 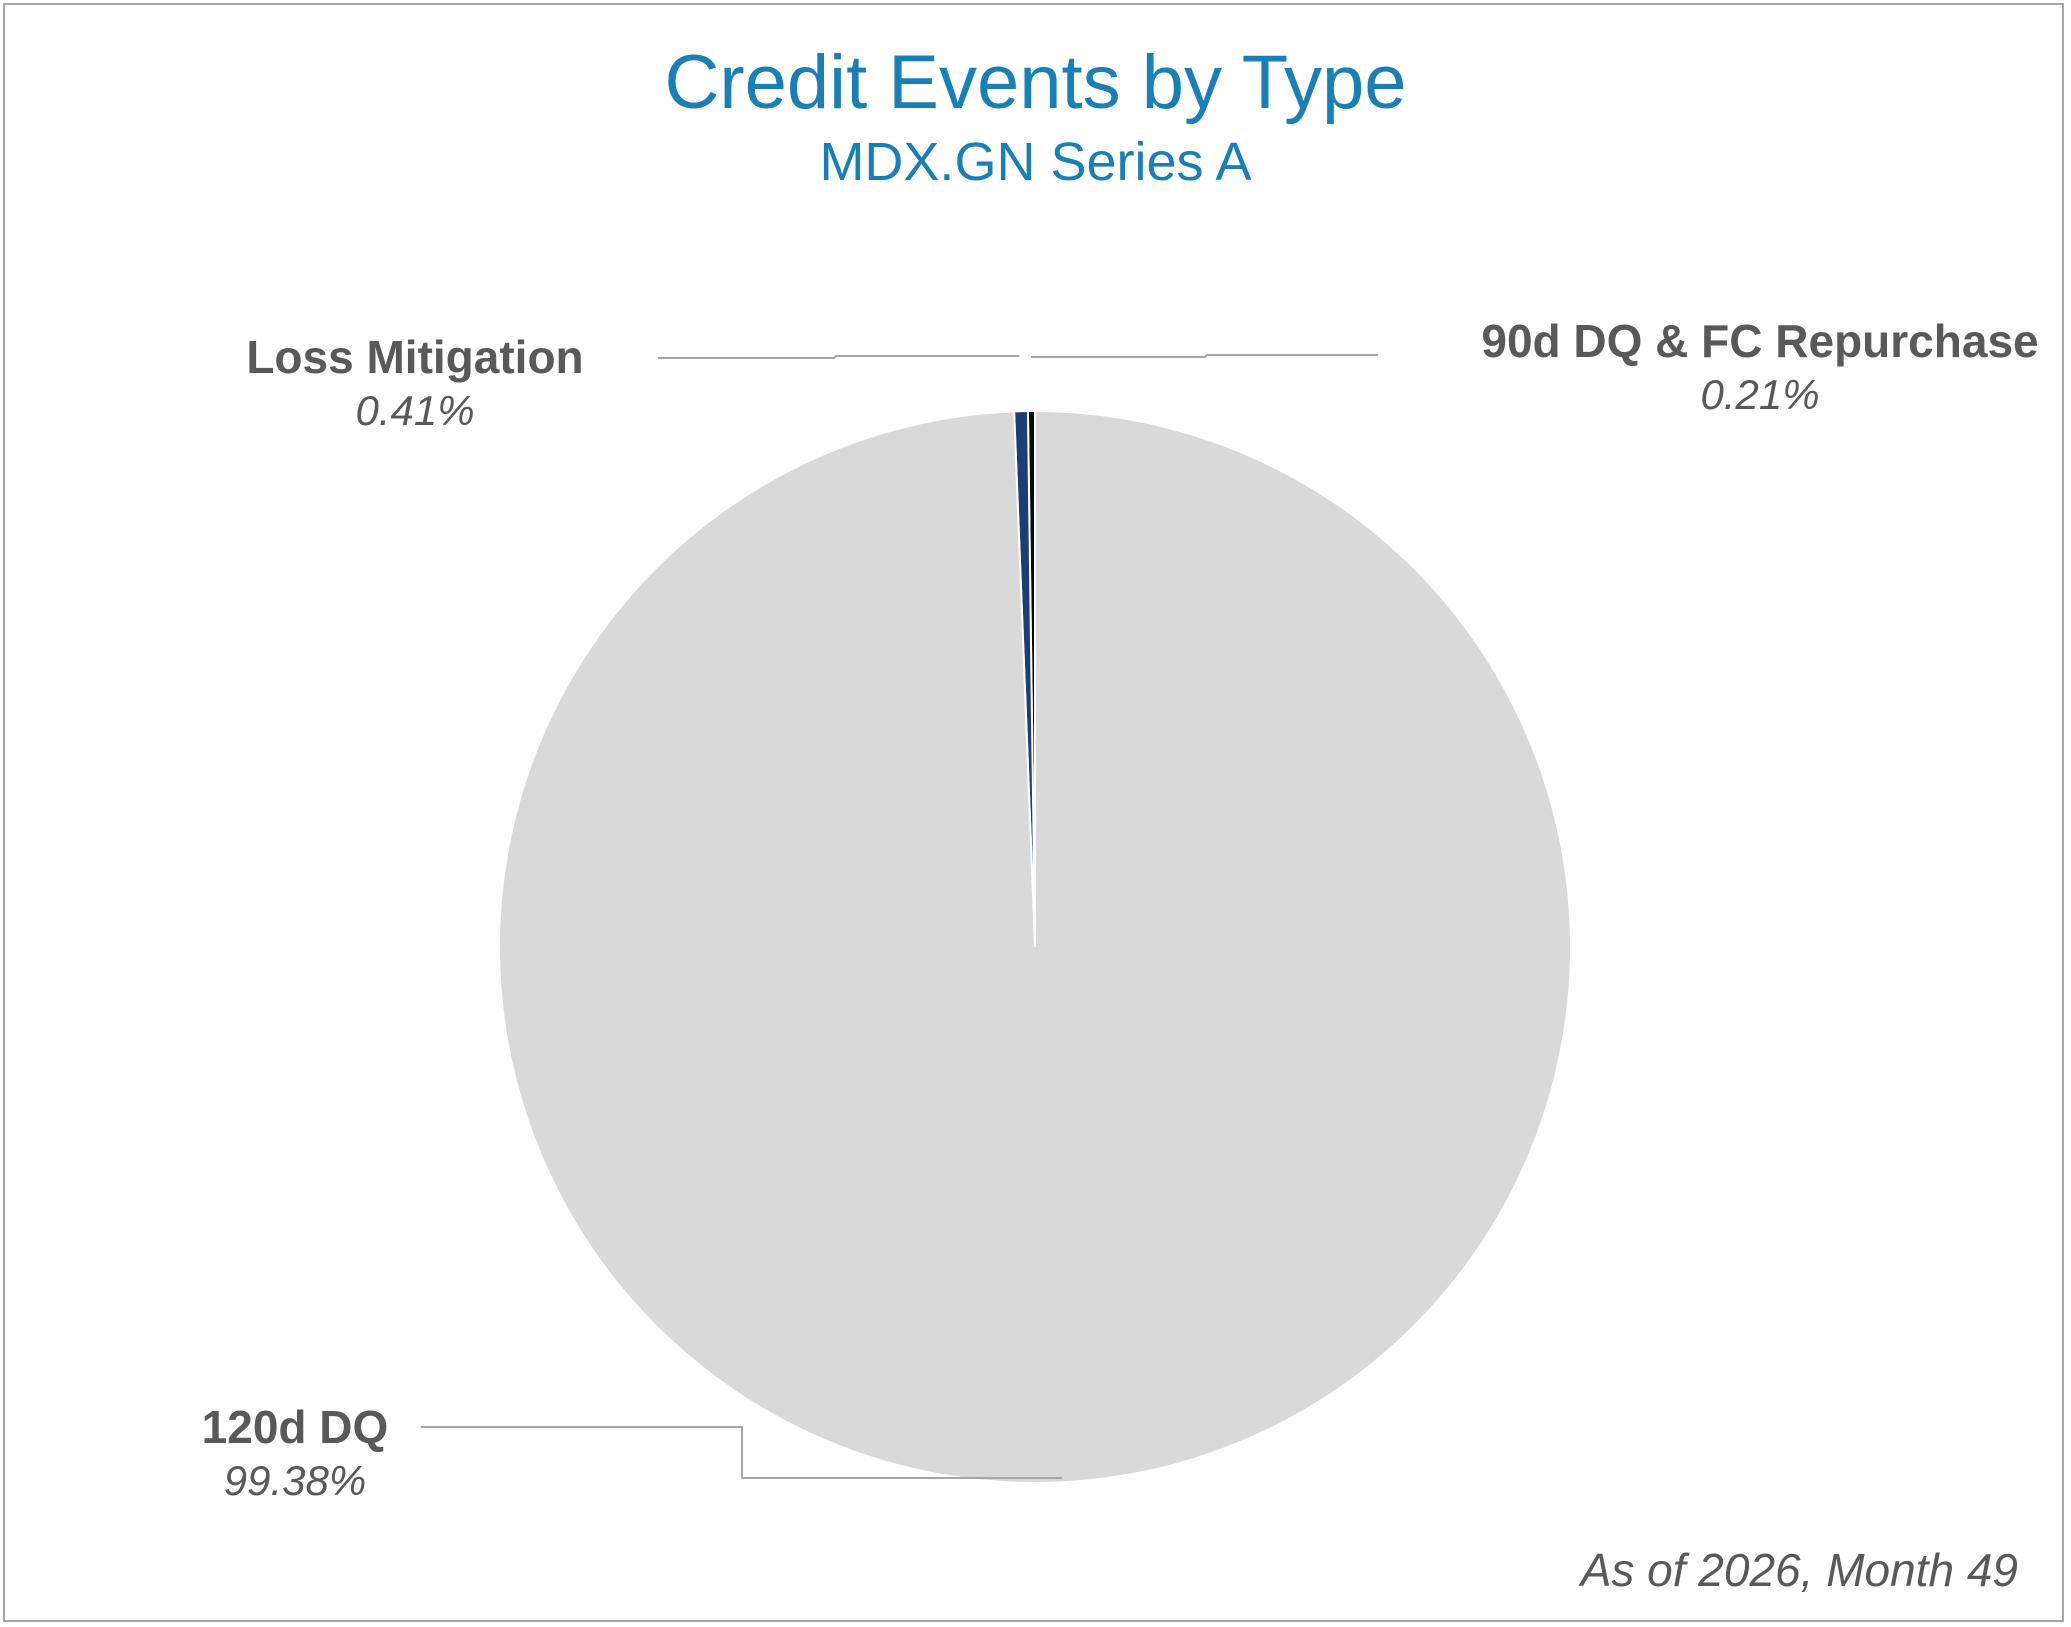 What do you see at coordinates (415, 384) in the screenshot?
I see `data-label-loss-mitigation: Loss Mitigation 0.41%` at bounding box center [415, 384].